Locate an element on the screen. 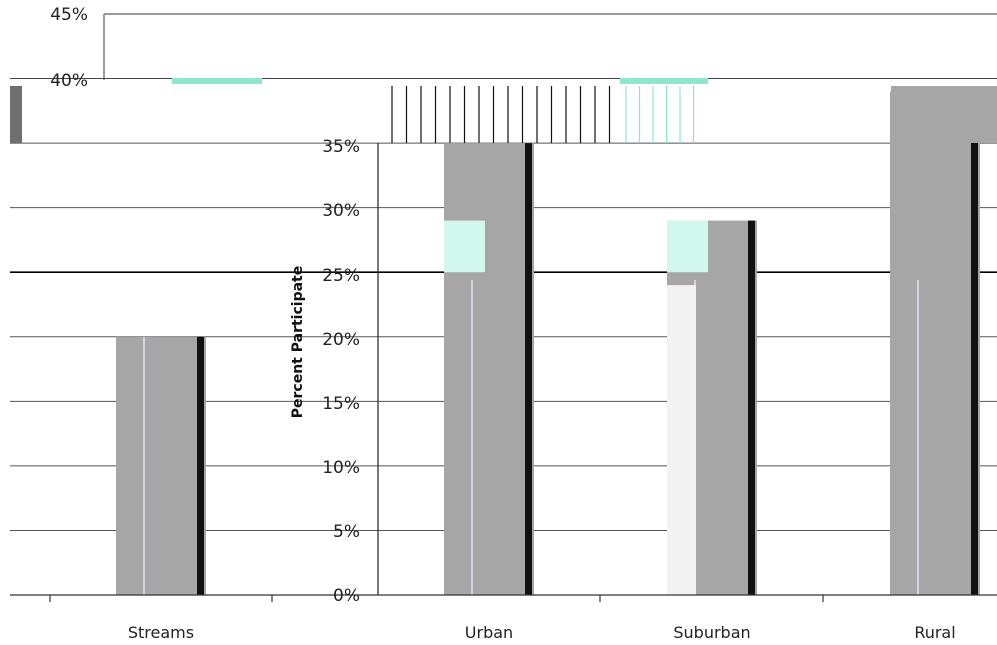 Image resolution: width=997 pixels, height=645 pixels. y-tick-label: 20% is located at coordinates (341, 340).